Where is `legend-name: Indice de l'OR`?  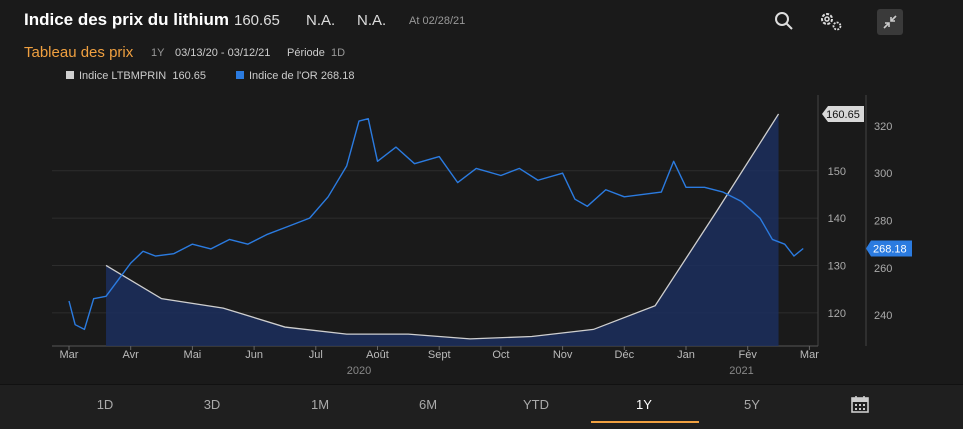 legend-name: Indice de l'OR is located at coordinates (283, 76).